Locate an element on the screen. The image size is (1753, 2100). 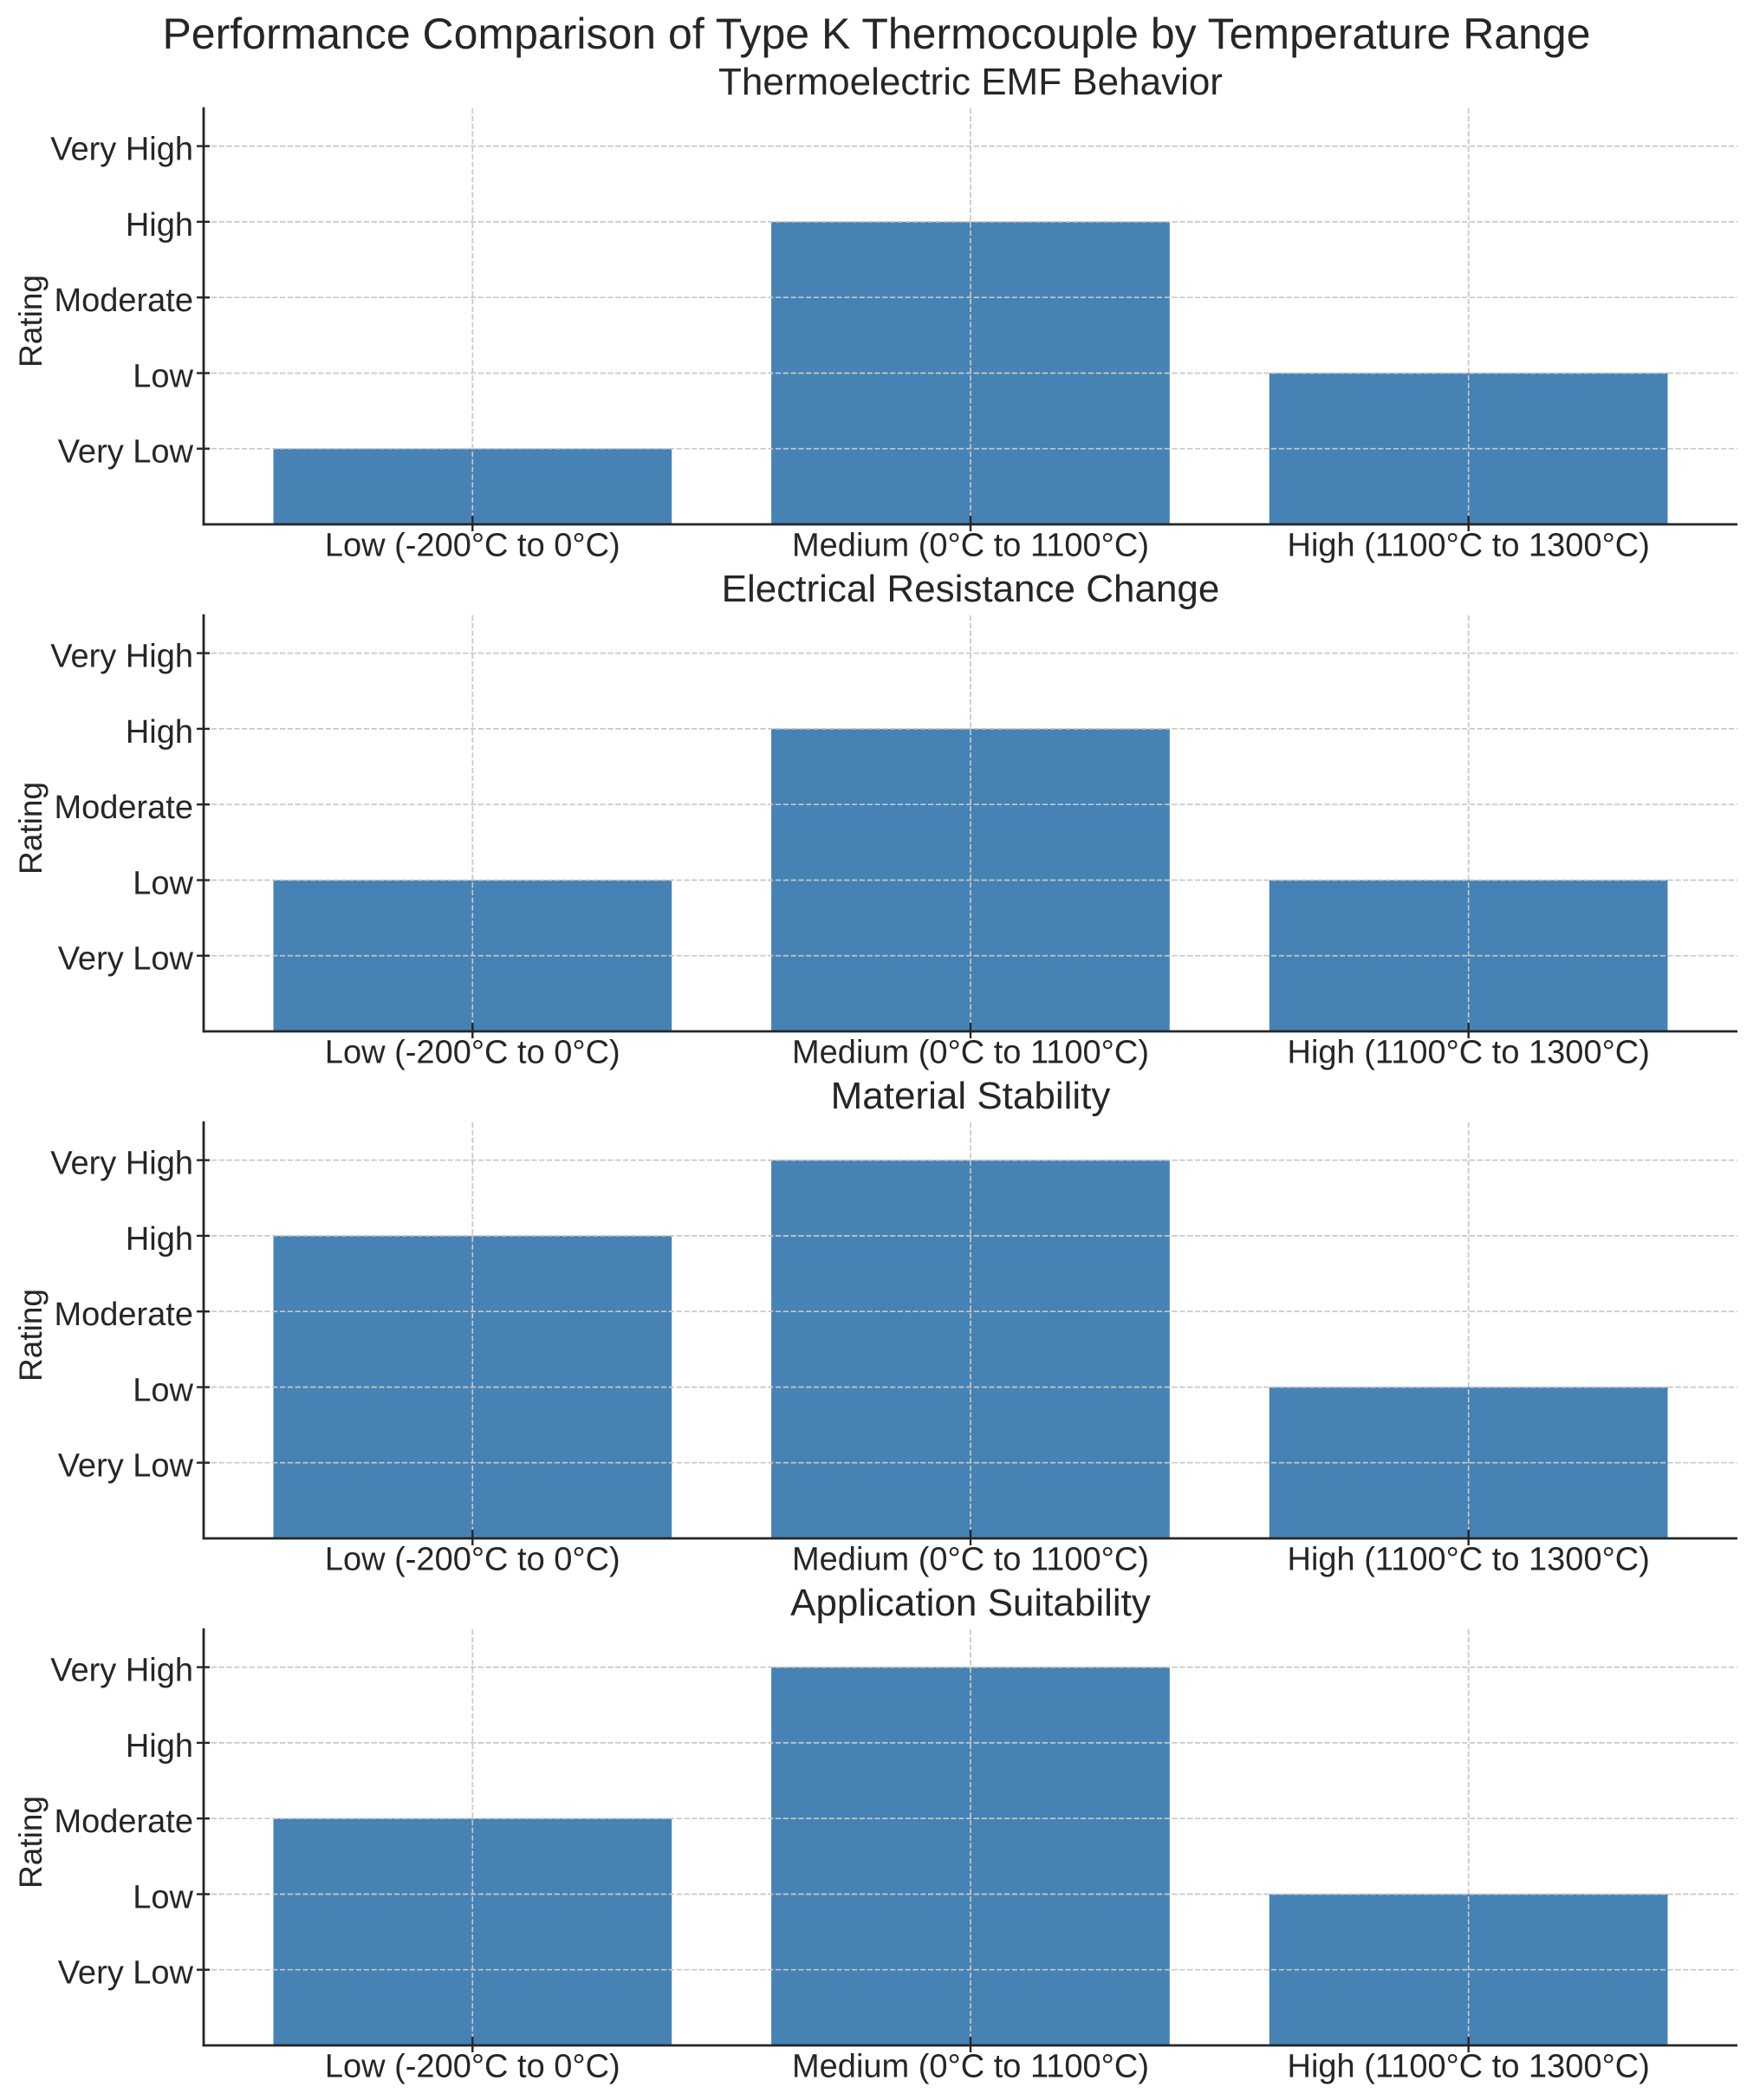
svg-text: Application Suitability is located at coordinates (970, 1603).